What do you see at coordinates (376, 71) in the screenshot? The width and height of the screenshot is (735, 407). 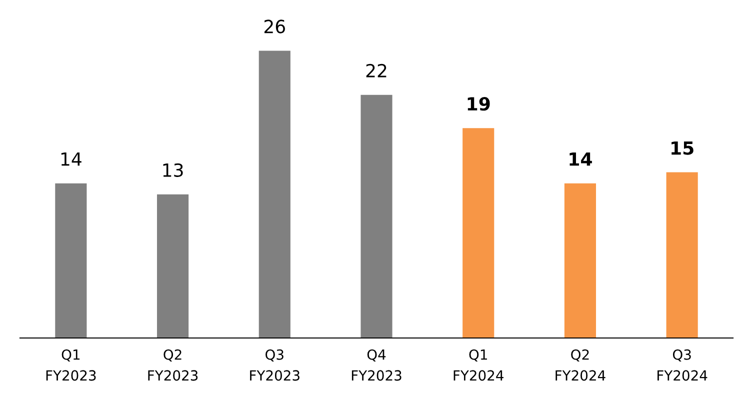 I see `data-label: 22` at bounding box center [376, 71].